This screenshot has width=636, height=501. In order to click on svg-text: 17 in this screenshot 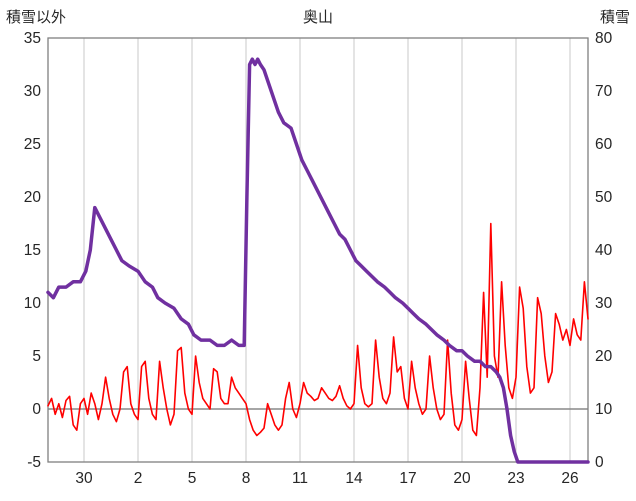, I will do `click(407, 478)`.